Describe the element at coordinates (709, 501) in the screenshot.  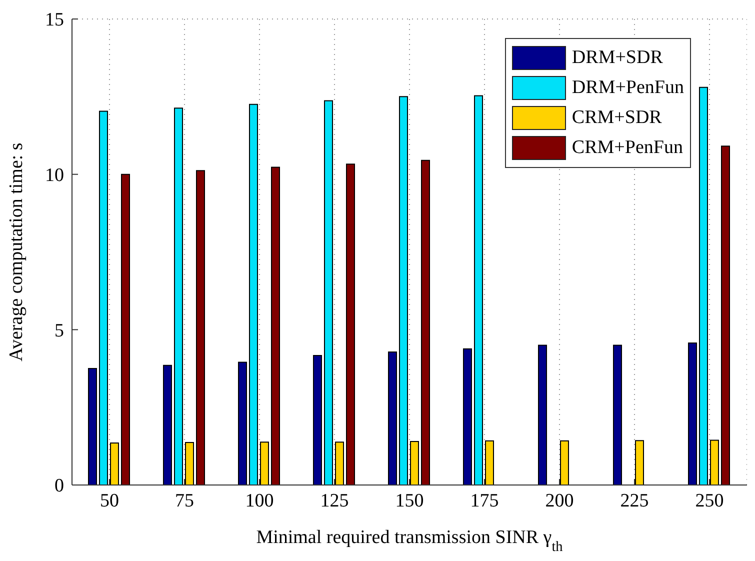
I see `x-tick-label: 250` at that location.